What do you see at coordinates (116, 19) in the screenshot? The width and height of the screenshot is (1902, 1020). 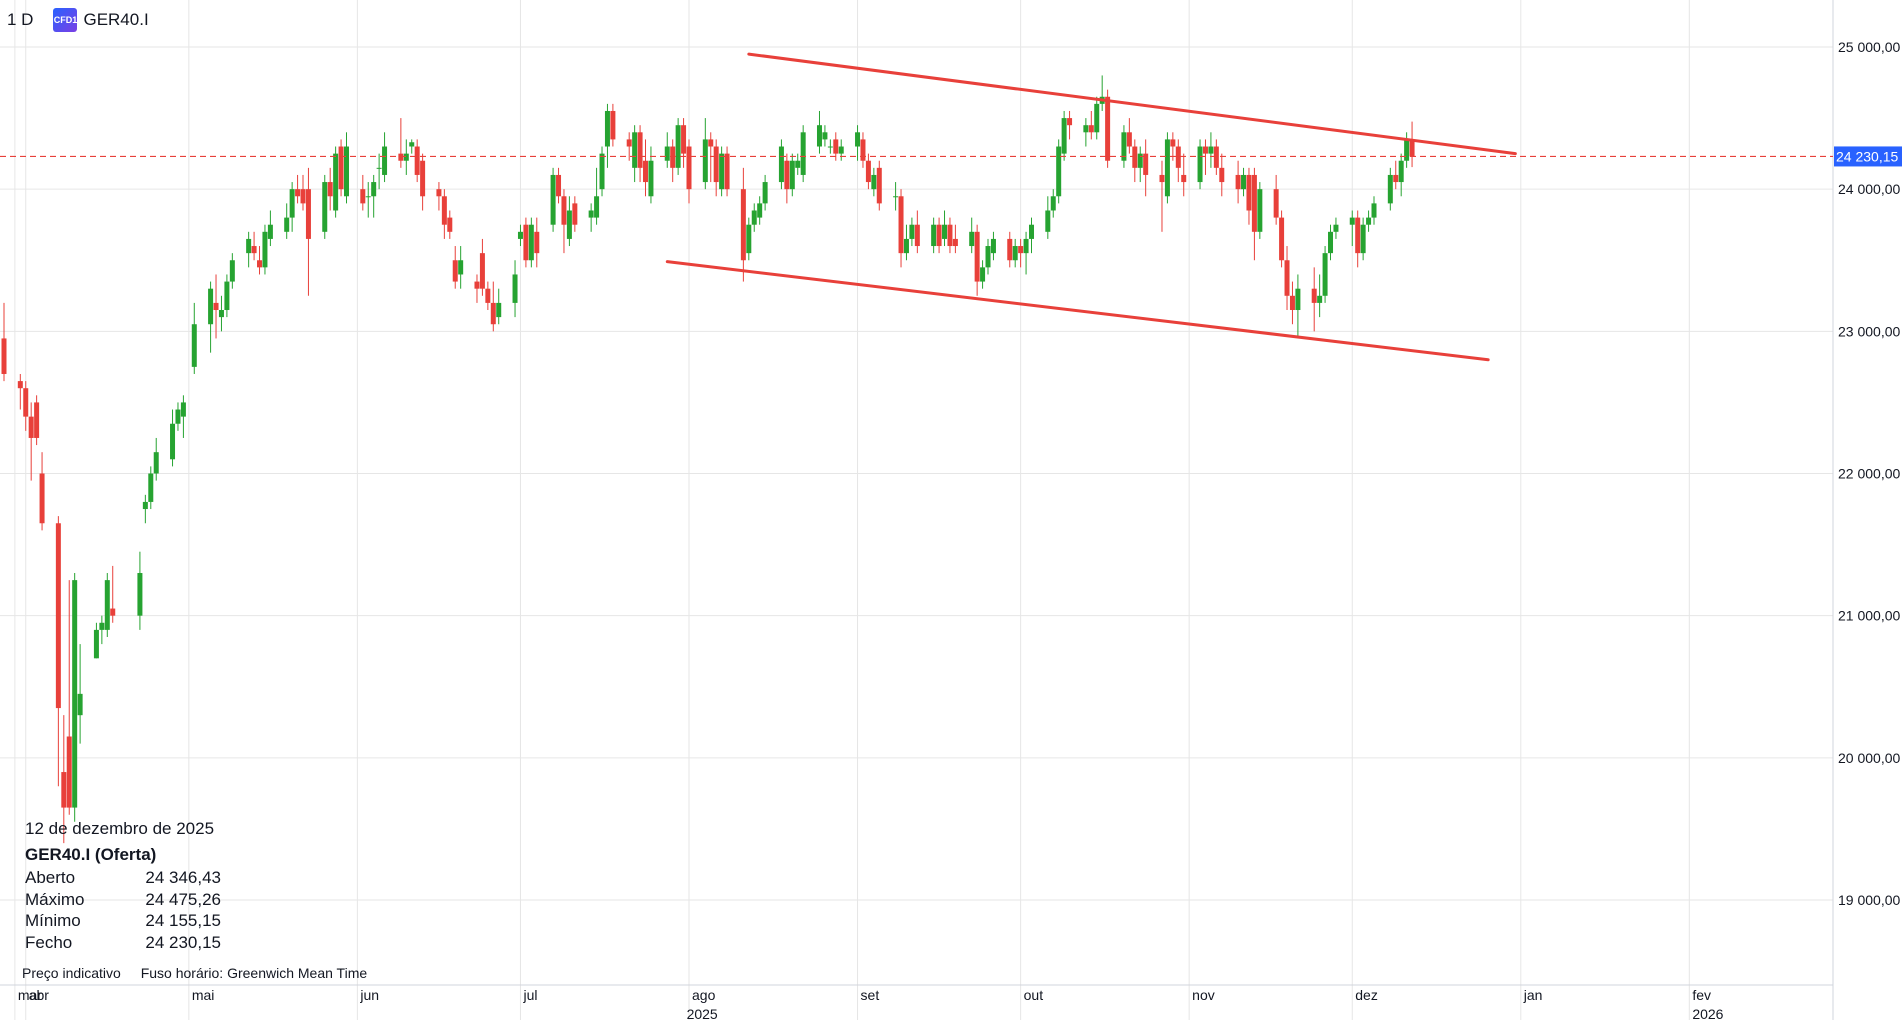 I see `symbol-label: GER40.I` at bounding box center [116, 19].